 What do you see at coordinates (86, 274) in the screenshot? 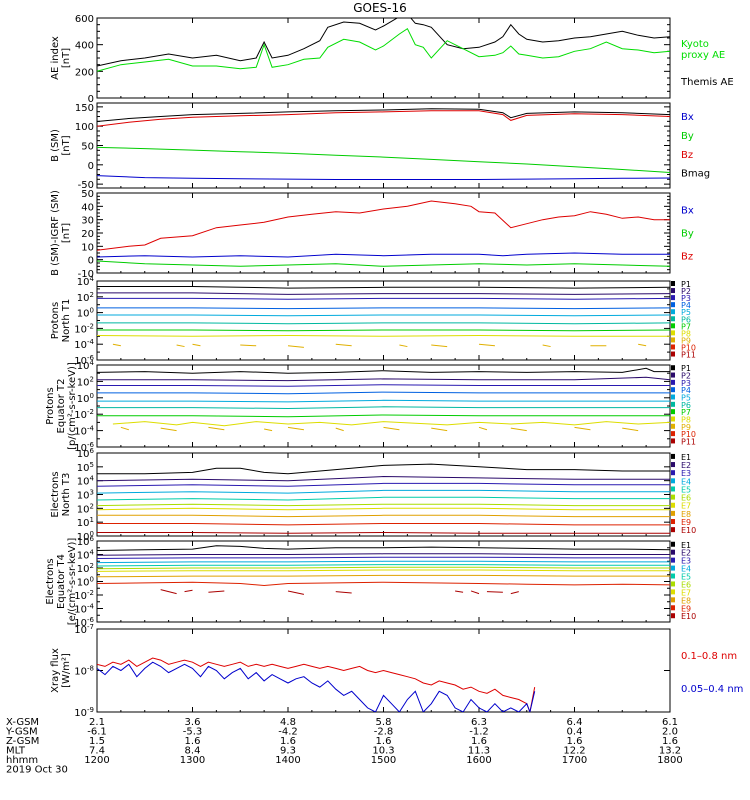
I see `y-tick-label: -10` at bounding box center [86, 274].